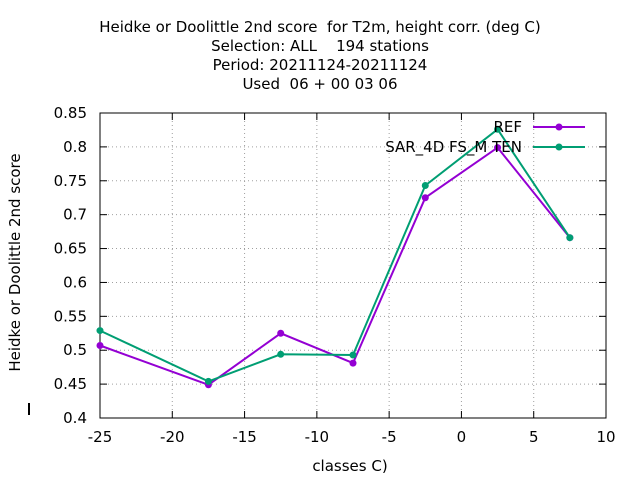 This screenshot has height=480, width=640. What do you see at coordinates (75, 215) in the screenshot?
I see `y-tick-label: 0.7` at bounding box center [75, 215].